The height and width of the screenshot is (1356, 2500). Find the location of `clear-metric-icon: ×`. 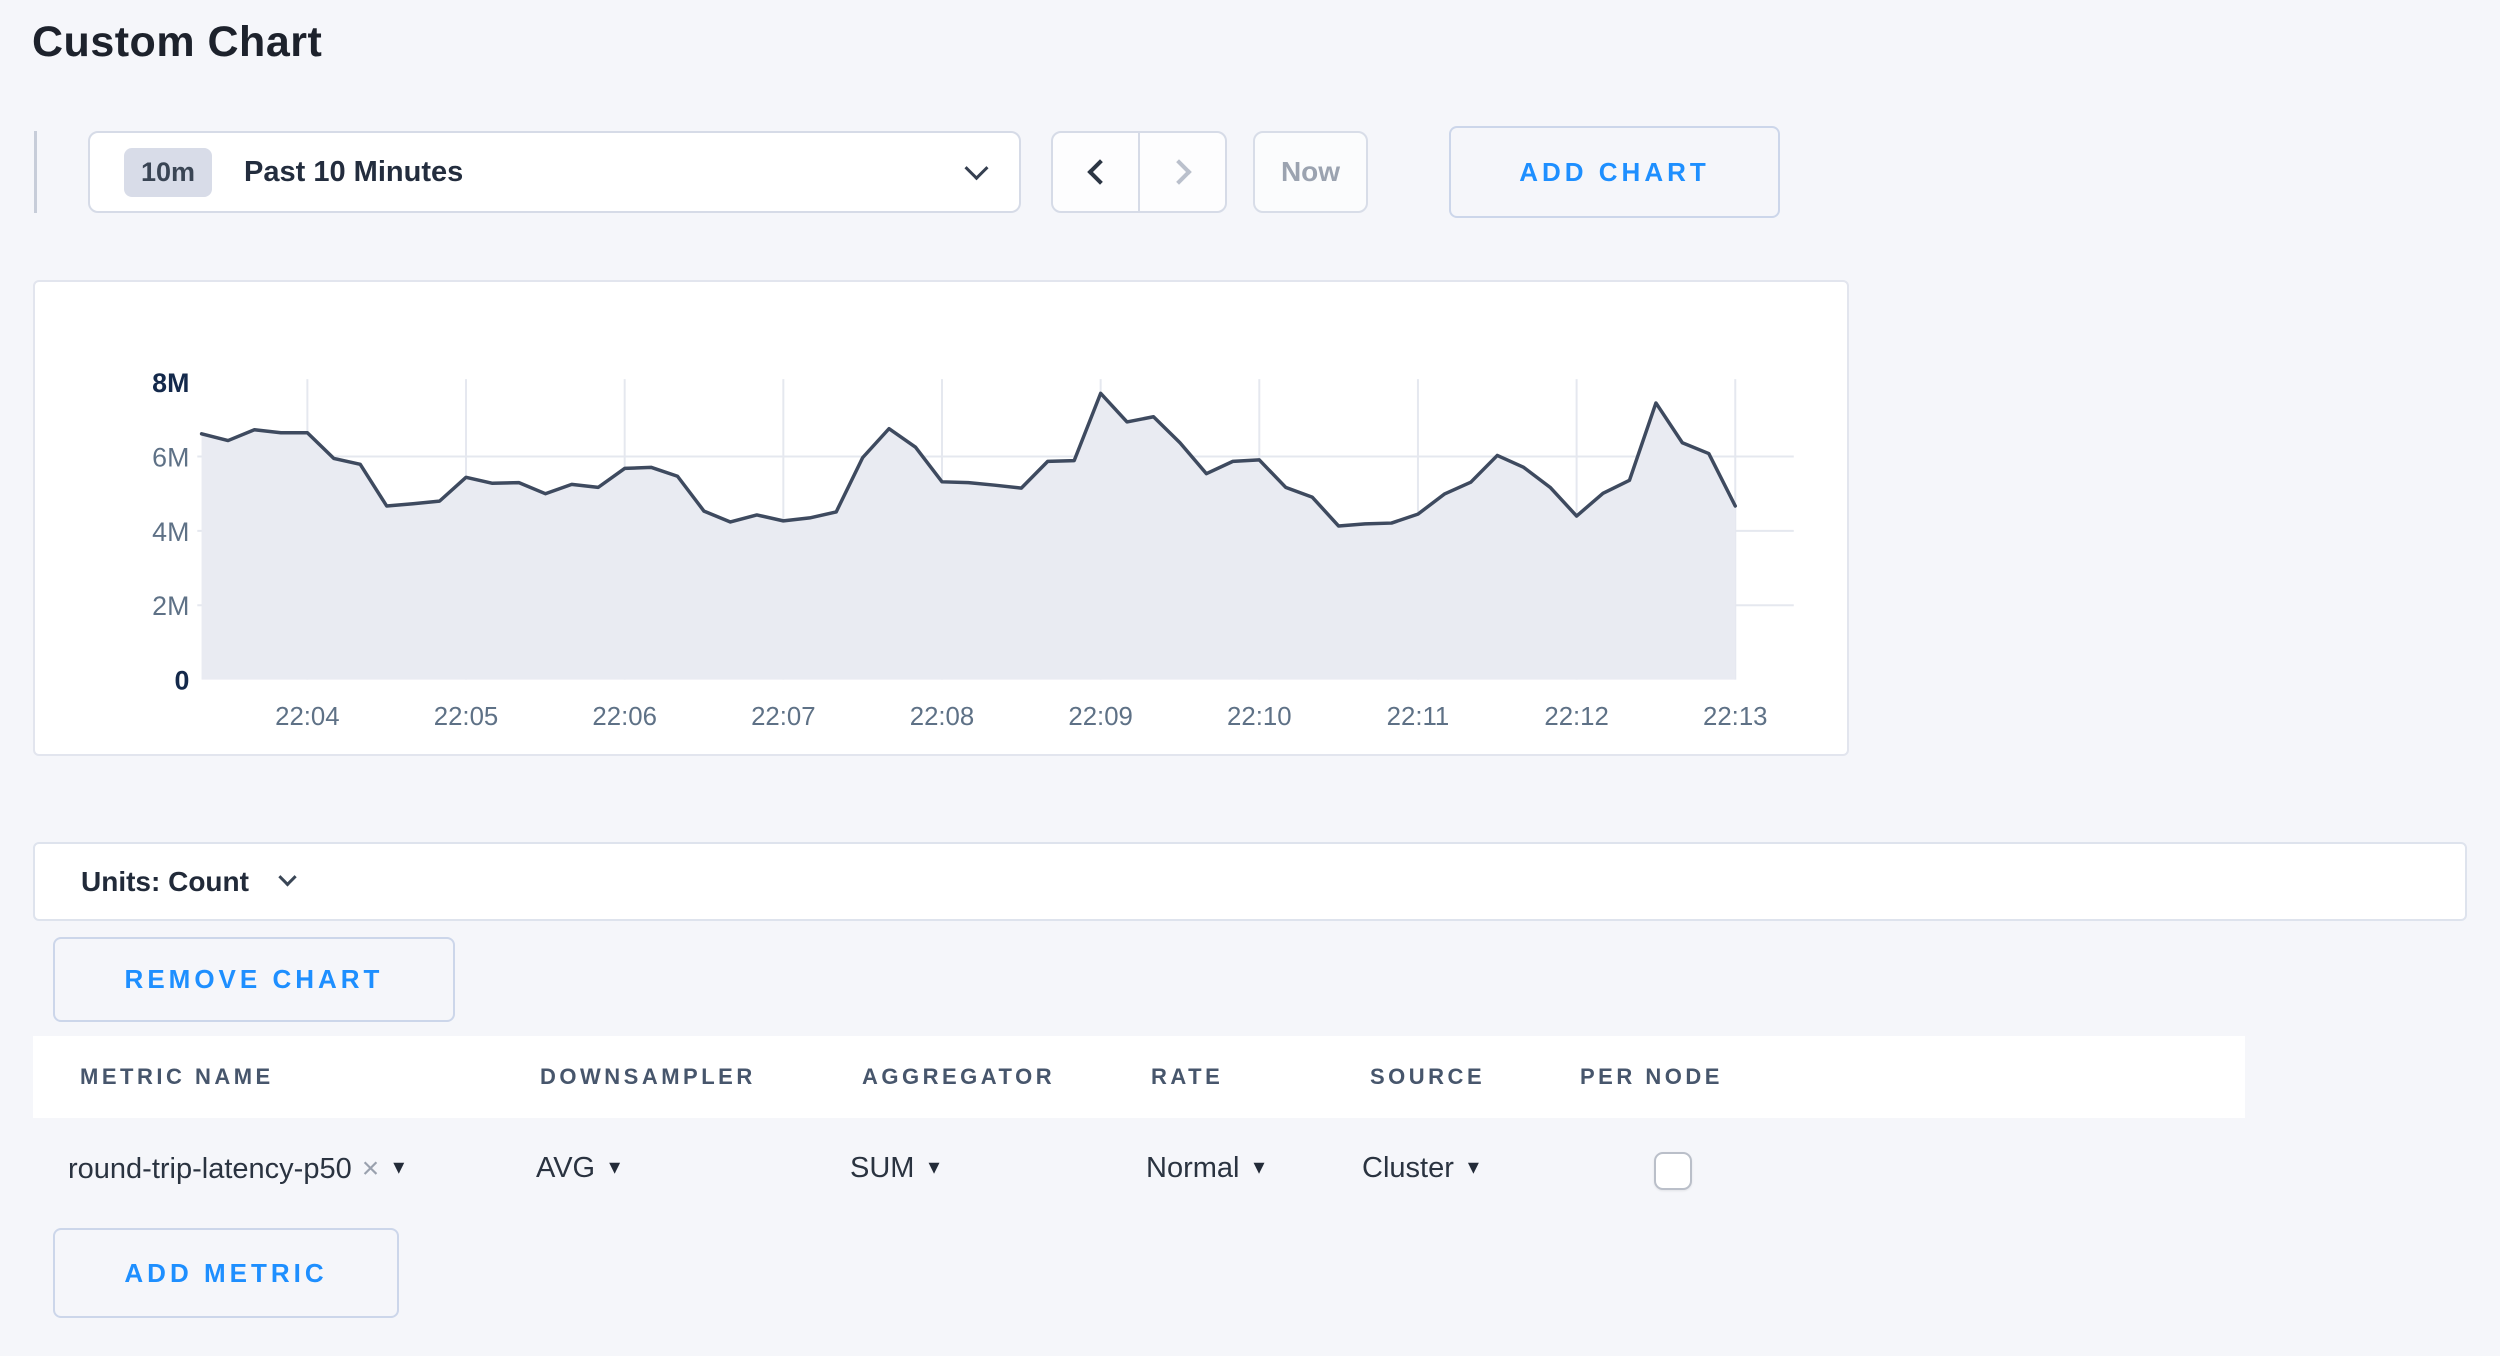

clear-metric-icon: × is located at coordinates (370, 1168).